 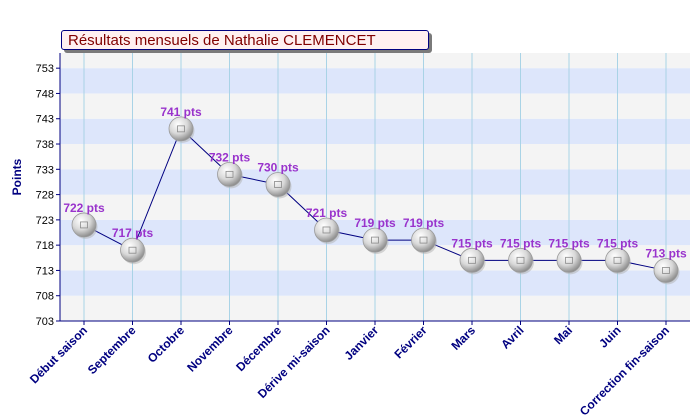 I want to click on y-tick-label: 748, so click(x=45, y=94).